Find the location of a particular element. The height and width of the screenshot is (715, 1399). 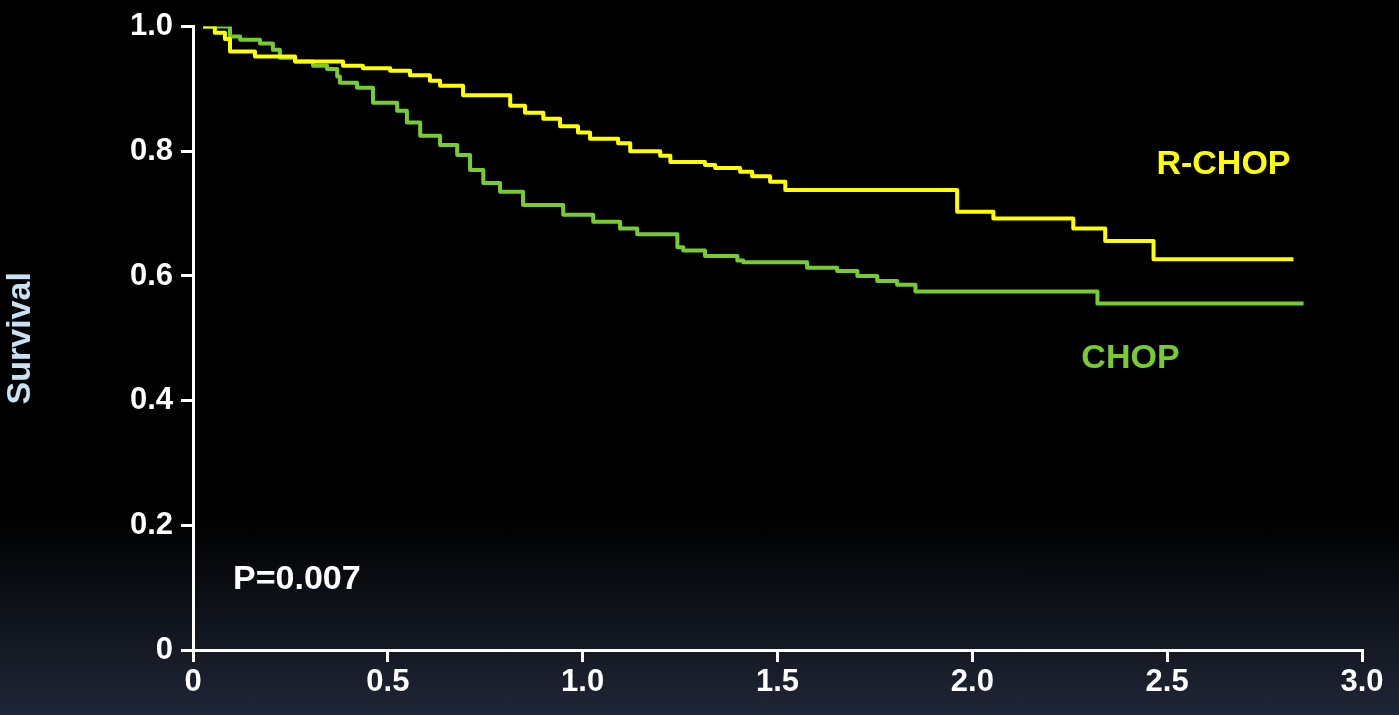

x-tick-label: 0 is located at coordinates (193, 681).